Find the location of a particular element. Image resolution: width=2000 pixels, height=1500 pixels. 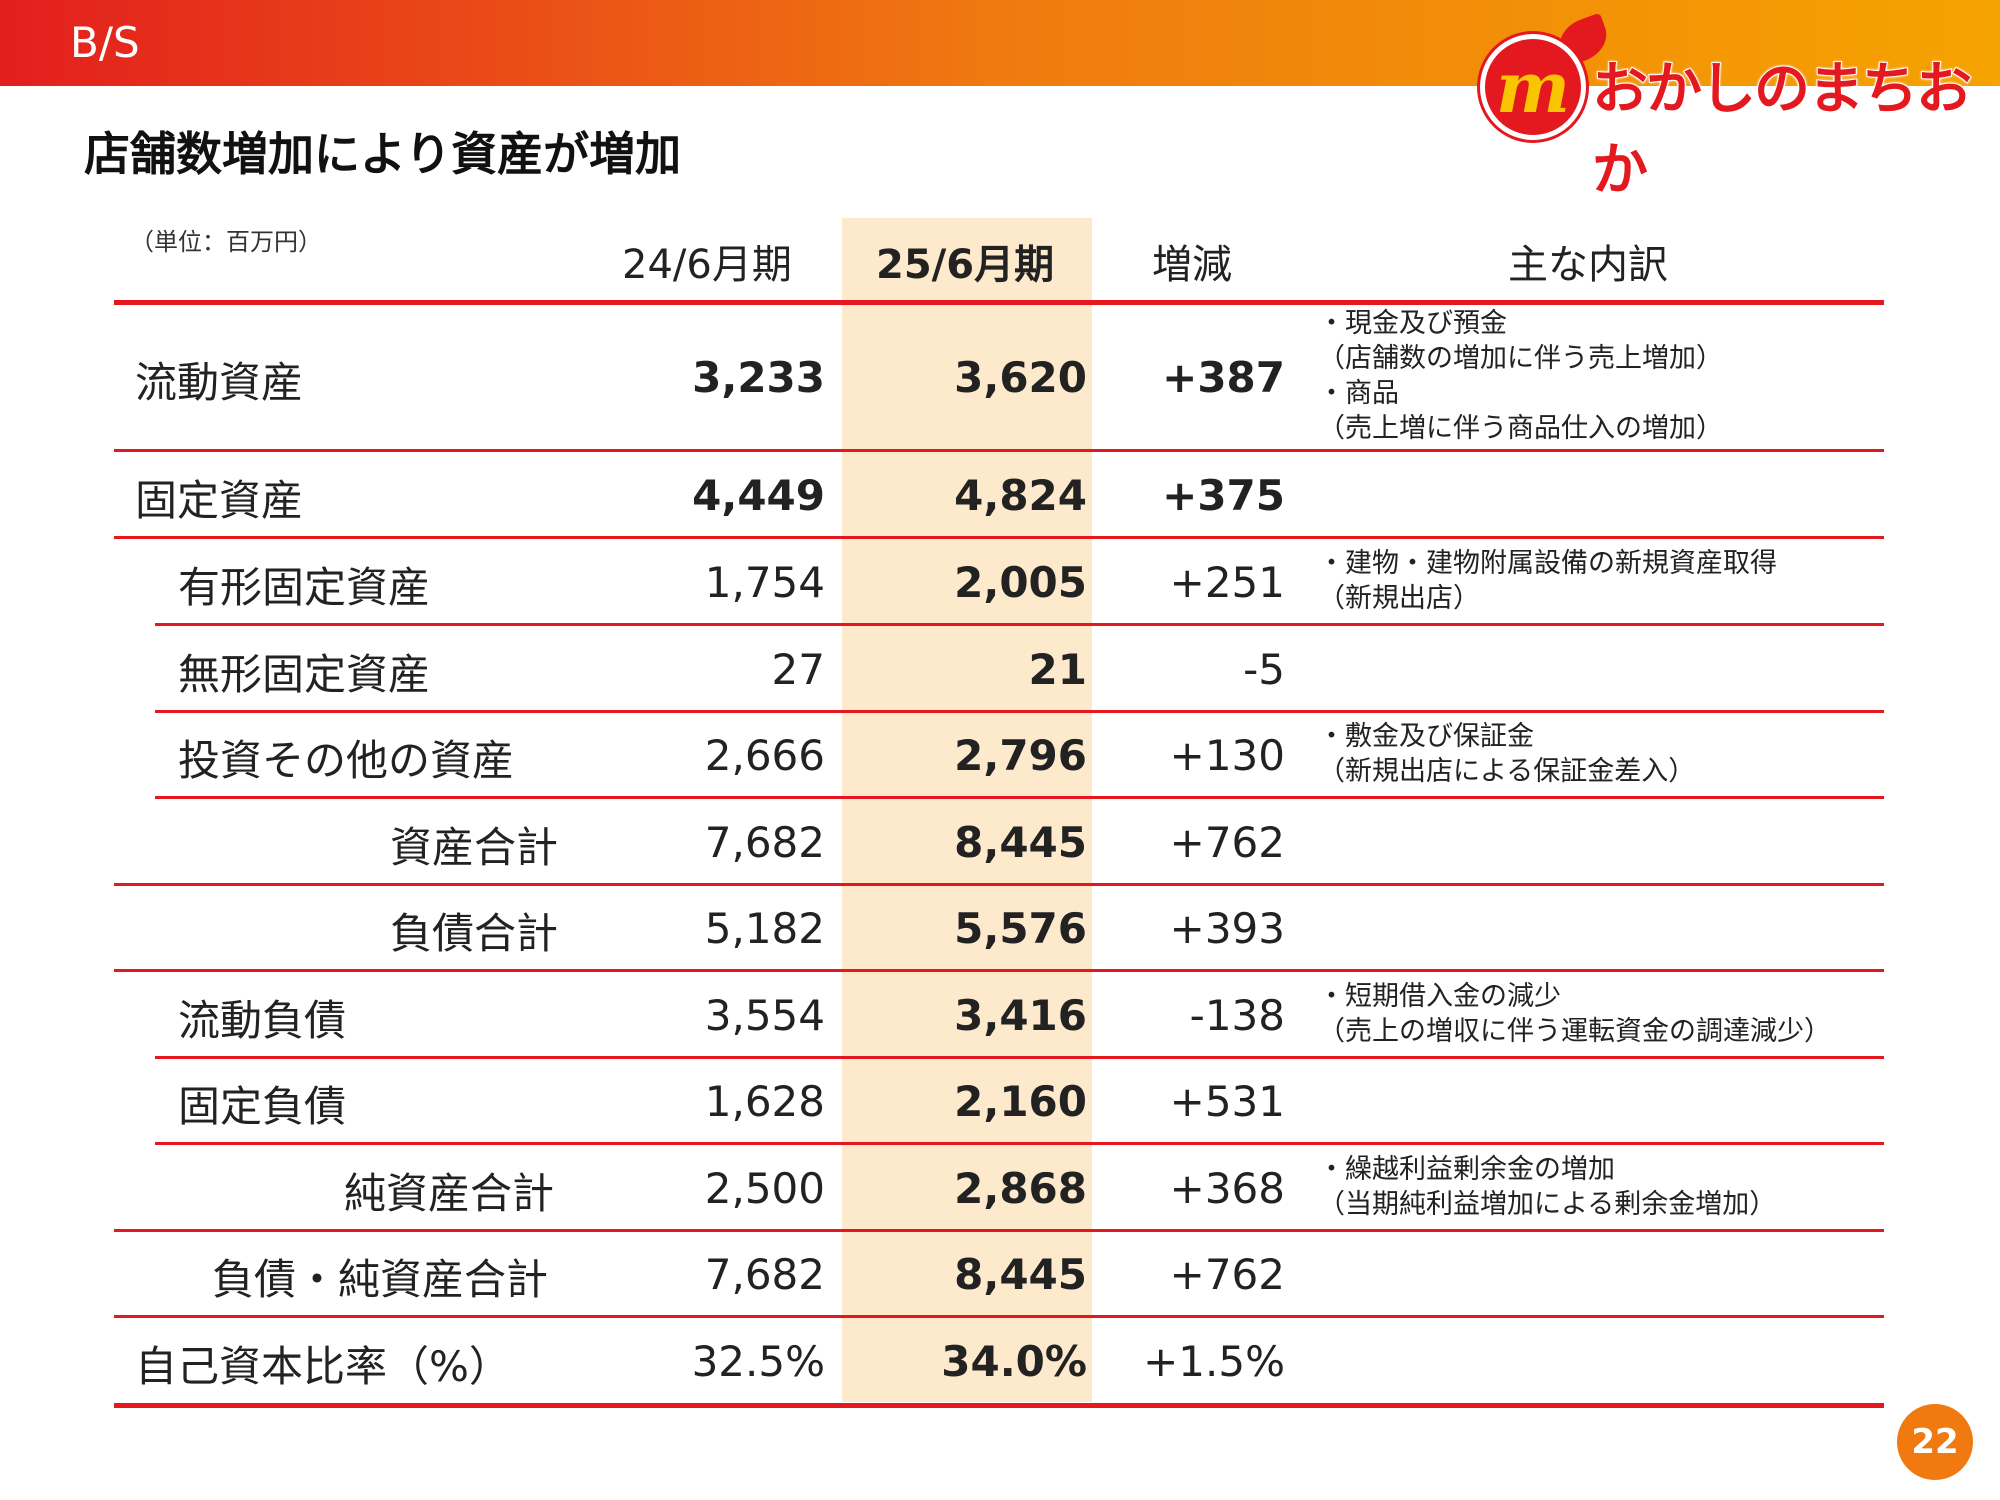

col-header-notes: 主な内訳 is located at coordinates (1588, 265).